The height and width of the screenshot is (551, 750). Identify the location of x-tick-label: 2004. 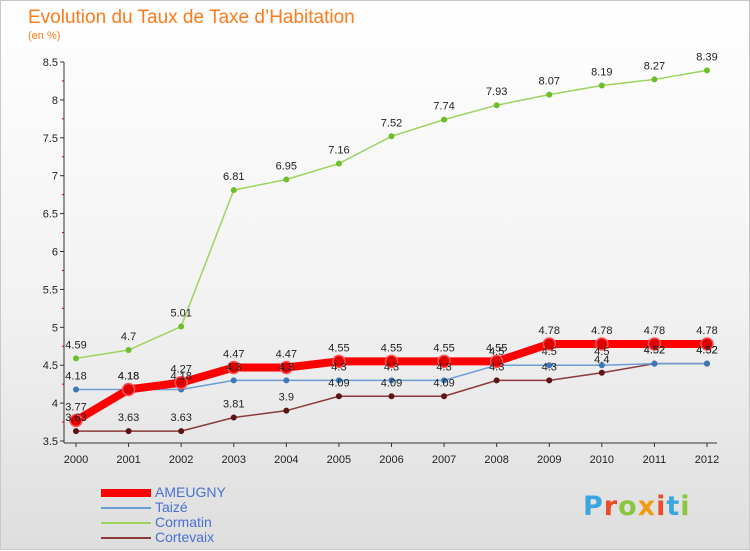
(286, 460).